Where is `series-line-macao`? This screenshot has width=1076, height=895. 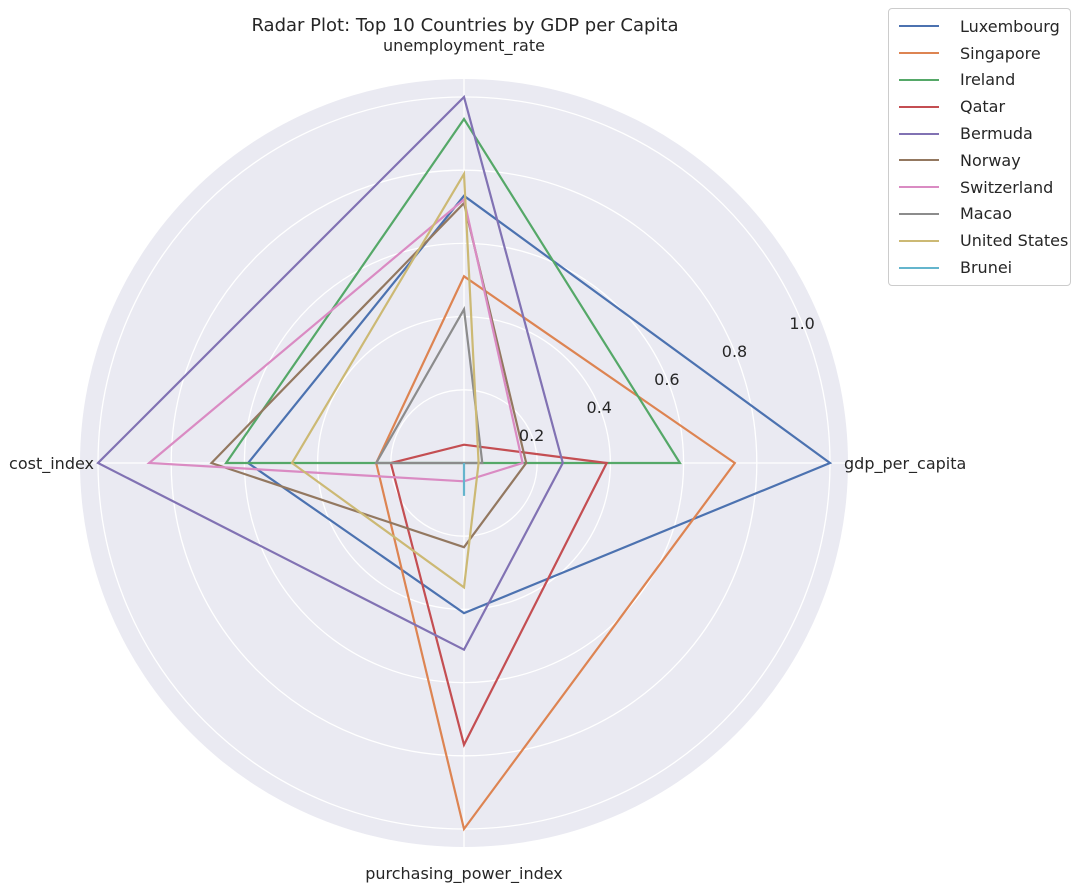 series-line-macao is located at coordinates (429, 385).